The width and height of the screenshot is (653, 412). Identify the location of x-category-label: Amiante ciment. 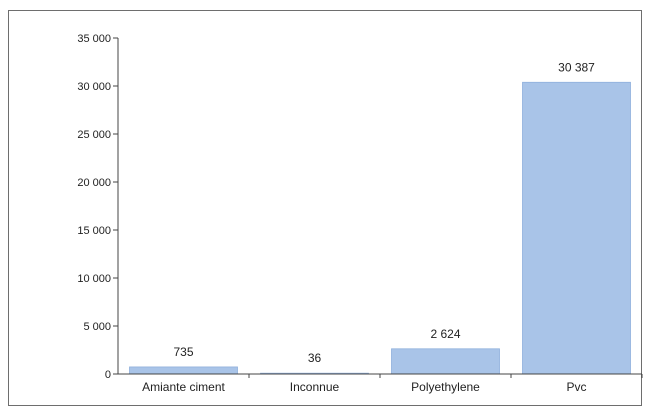
(183, 387).